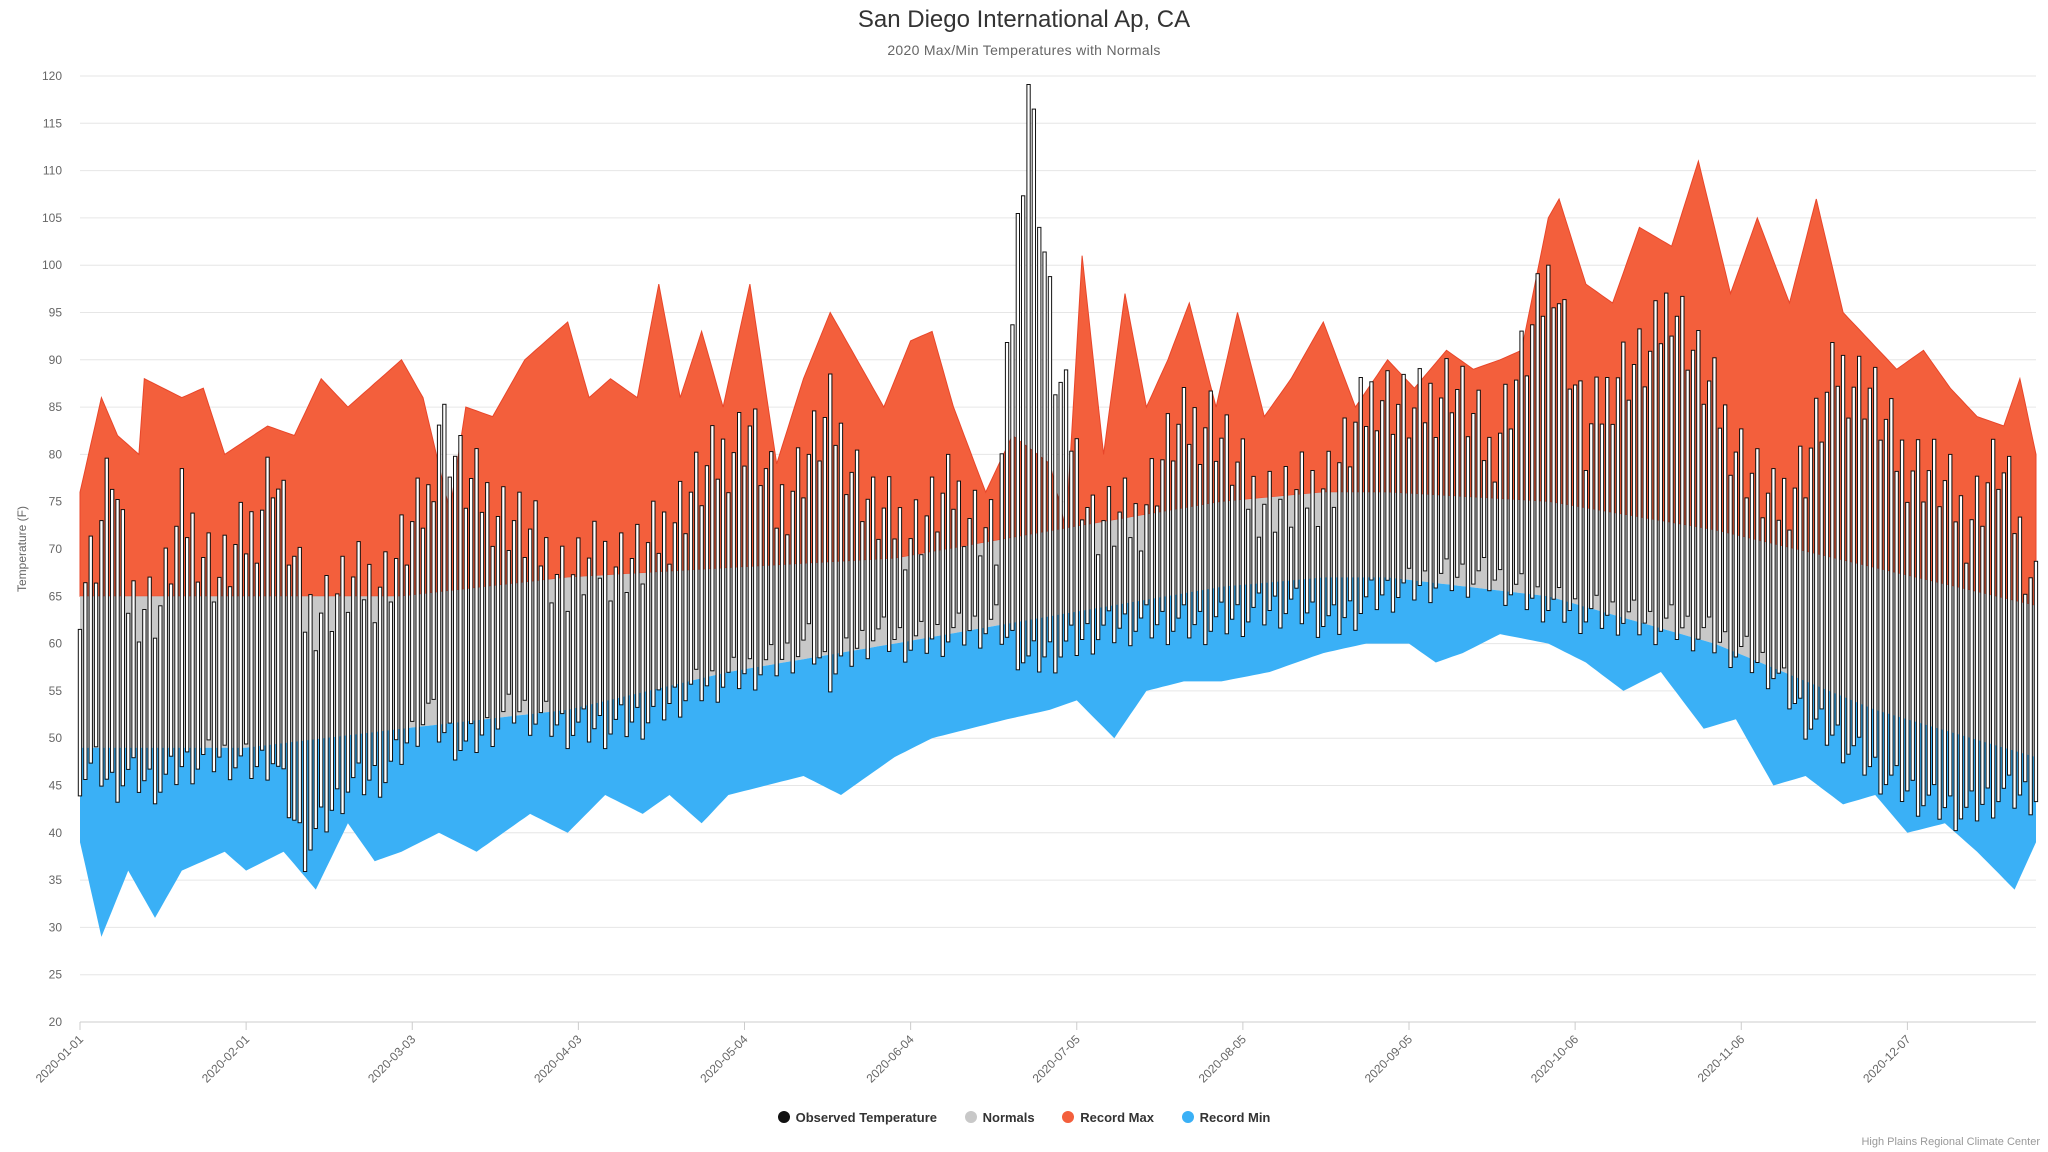 The height and width of the screenshot is (1152, 2048). I want to click on legend-item-record-max: Record Max, so click(1108, 1117).